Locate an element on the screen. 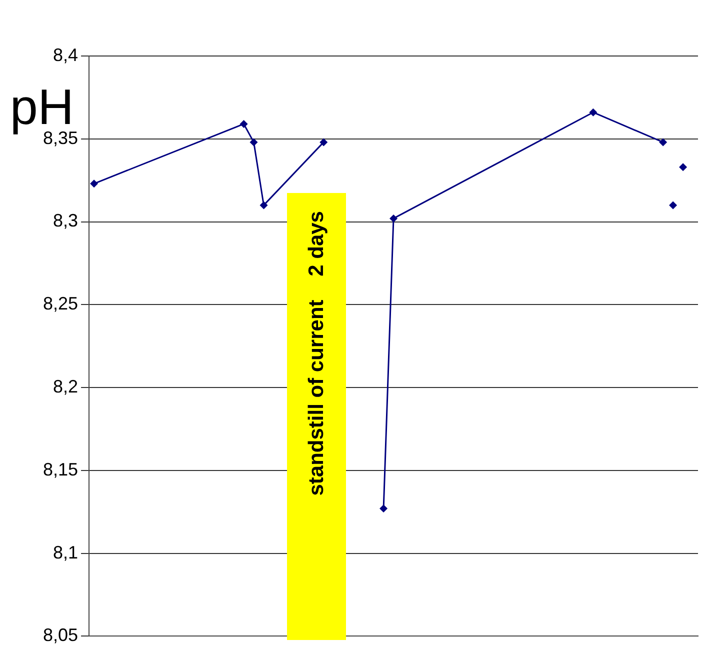 The height and width of the screenshot is (650, 702). y-tick-label: 8,4 is located at coordinates (65, 54).